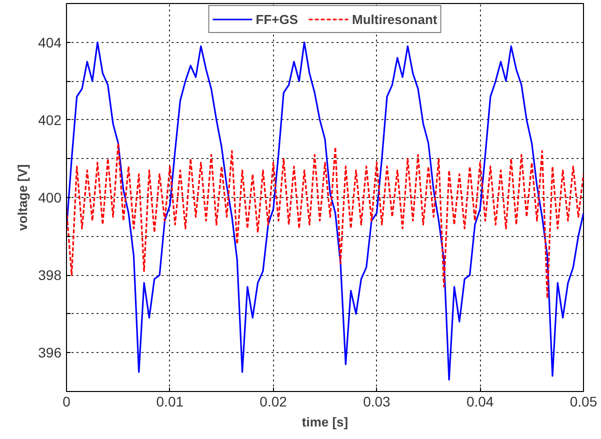  I want to click on y-axis-title: voltage [V], so click(22, 197).